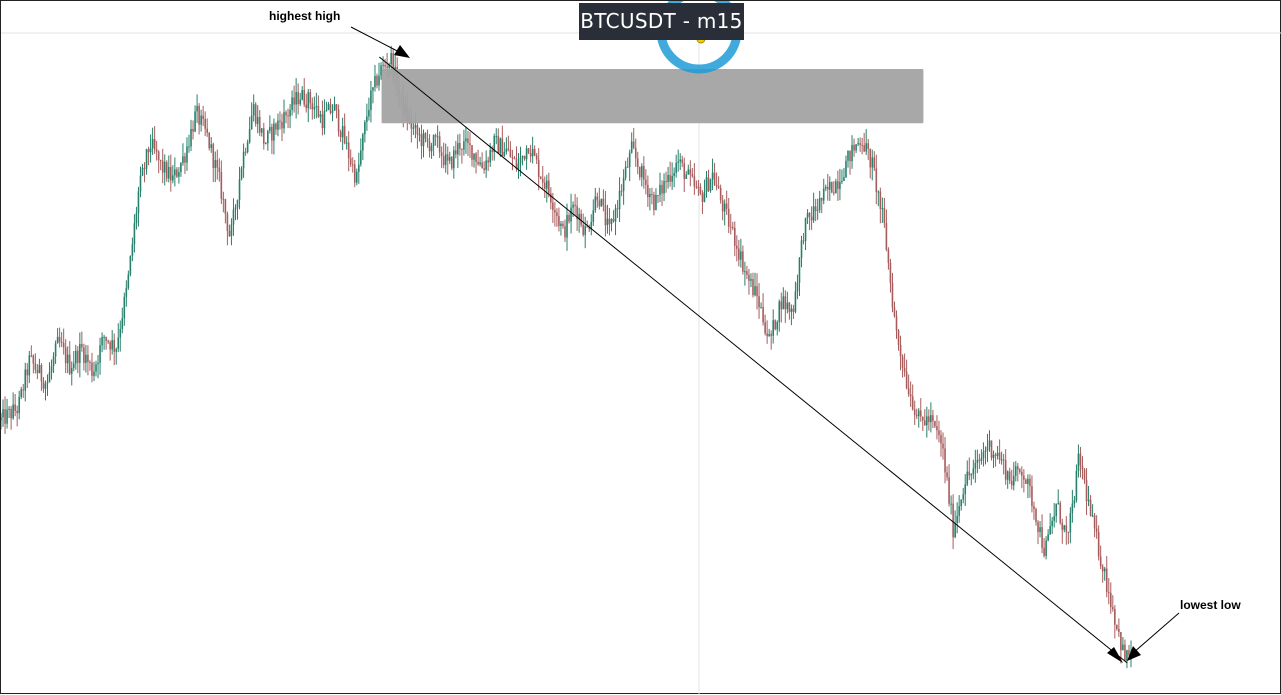 Image resolution: width=1281 pixels, height=695 pixels. What do you see at coordinates (1210, 605) in the screenshot?
I see `lowest-low-annotation: lowest low` at bounding box center [1210, 605].